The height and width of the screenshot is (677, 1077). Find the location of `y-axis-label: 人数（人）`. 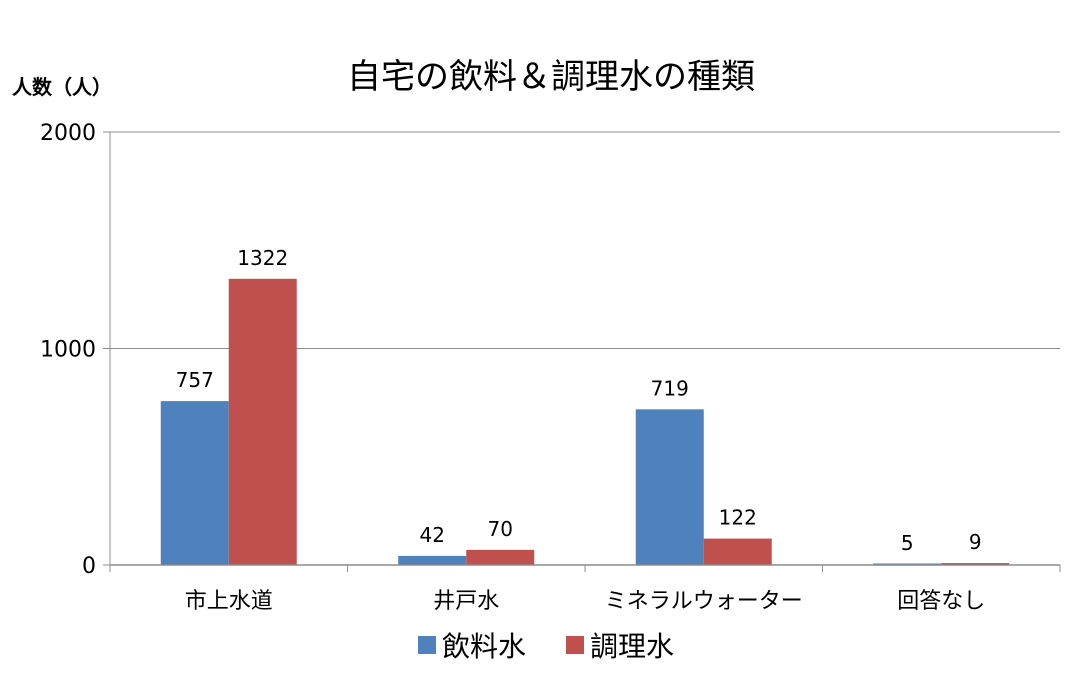

y-axis-label: 人数（人） is located at coordinates (62, 87).